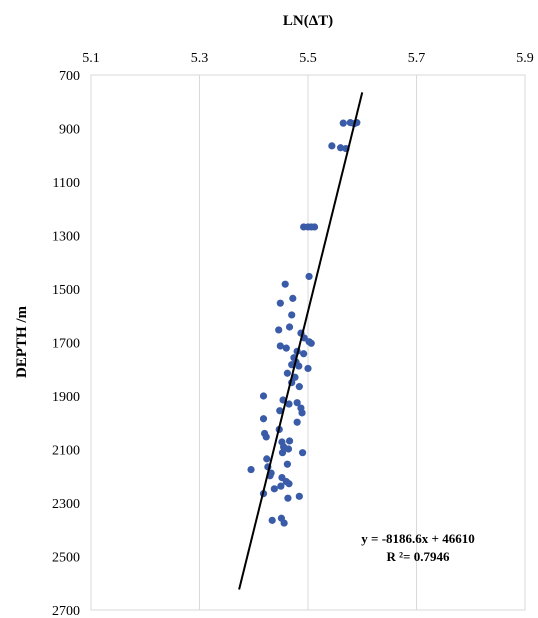 This screenshot has width=538, height=618. I want to click on r-squared-label: R ²= 0.7946, so click(418, 556).